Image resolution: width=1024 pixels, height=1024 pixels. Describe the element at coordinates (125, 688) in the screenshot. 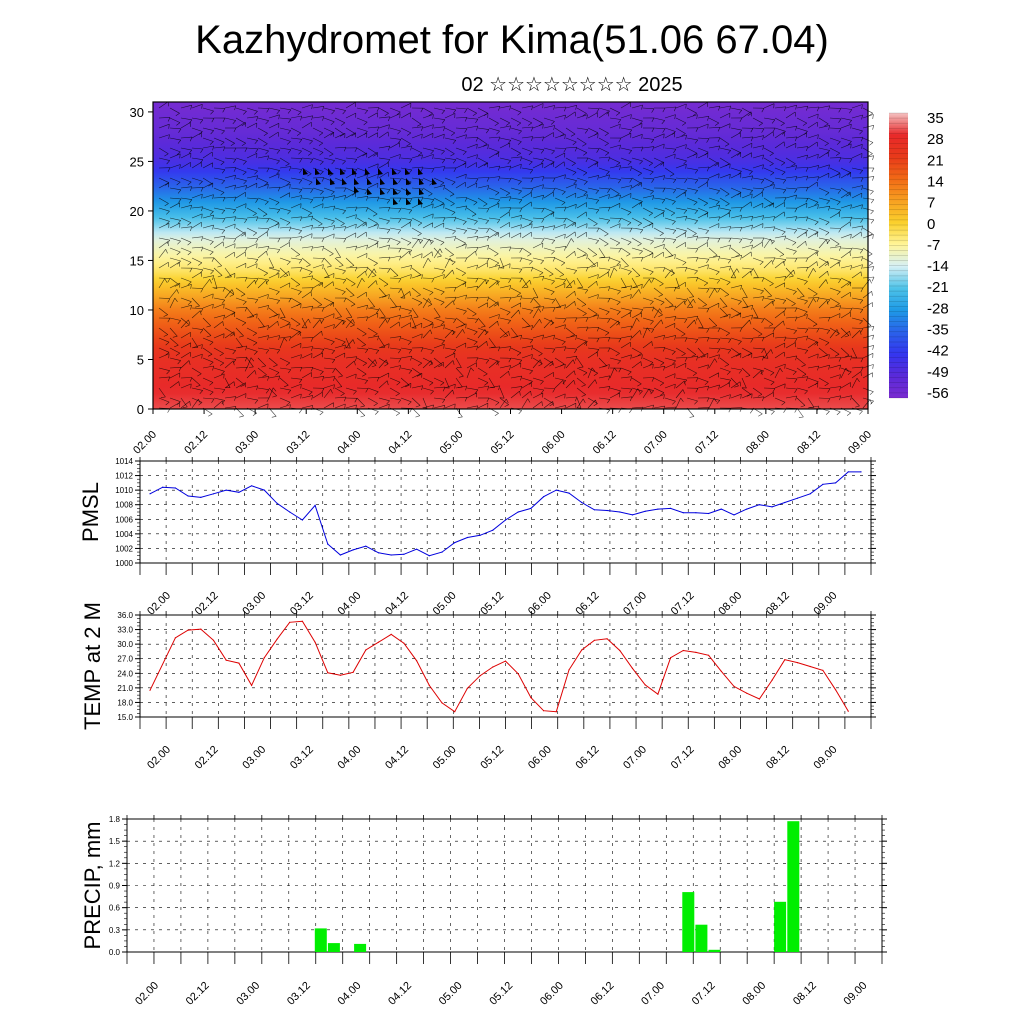

I see `temp2m-ytick-label: 21.0` at that location.